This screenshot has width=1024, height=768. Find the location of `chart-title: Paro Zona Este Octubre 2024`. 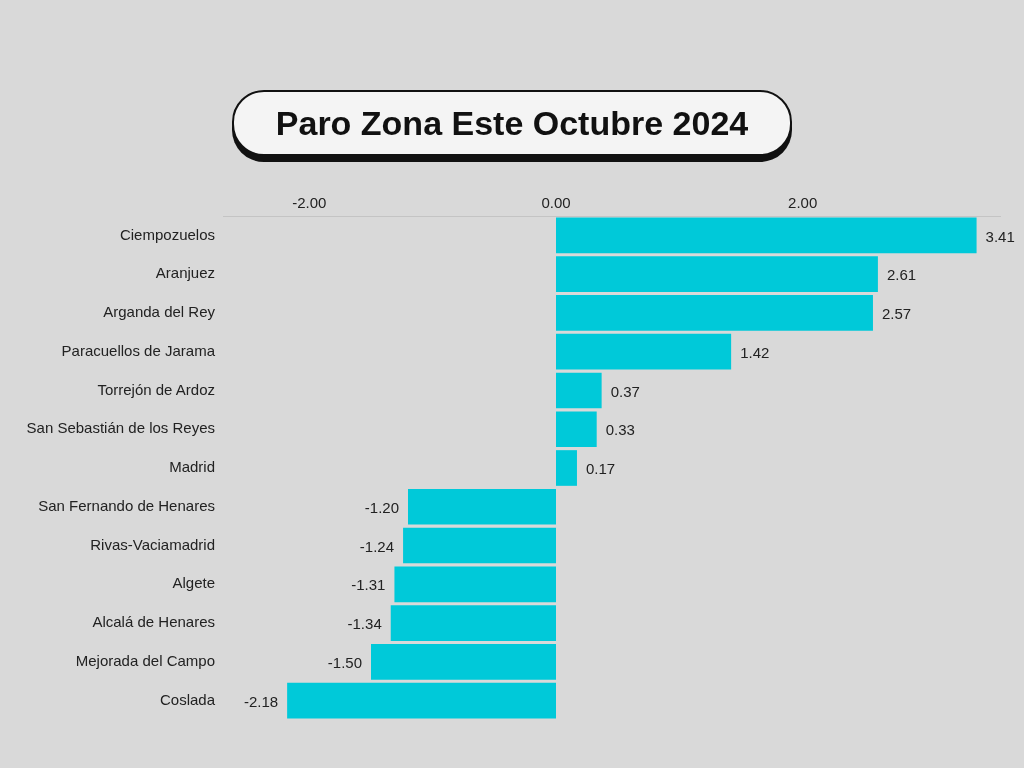

chart-title: Paro Zona Este Octubre 2024 is located at coordinates (512, 123).